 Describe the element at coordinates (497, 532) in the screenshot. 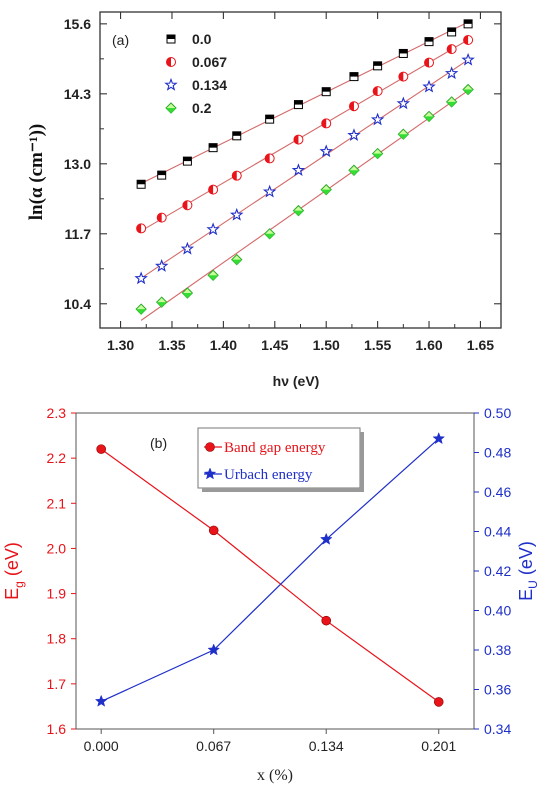

I see `right-y-tick-label: 0.44` at that location.